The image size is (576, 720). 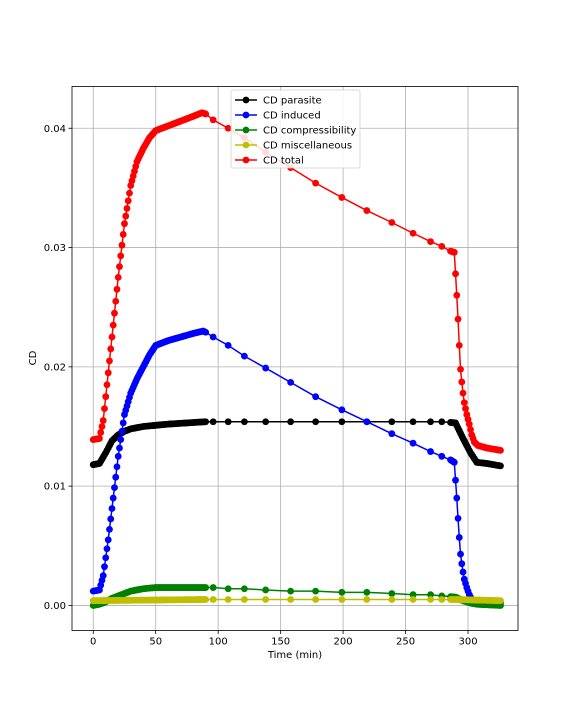 I want to click on y-tick-label: 0.00, so click(x=55, y=606).